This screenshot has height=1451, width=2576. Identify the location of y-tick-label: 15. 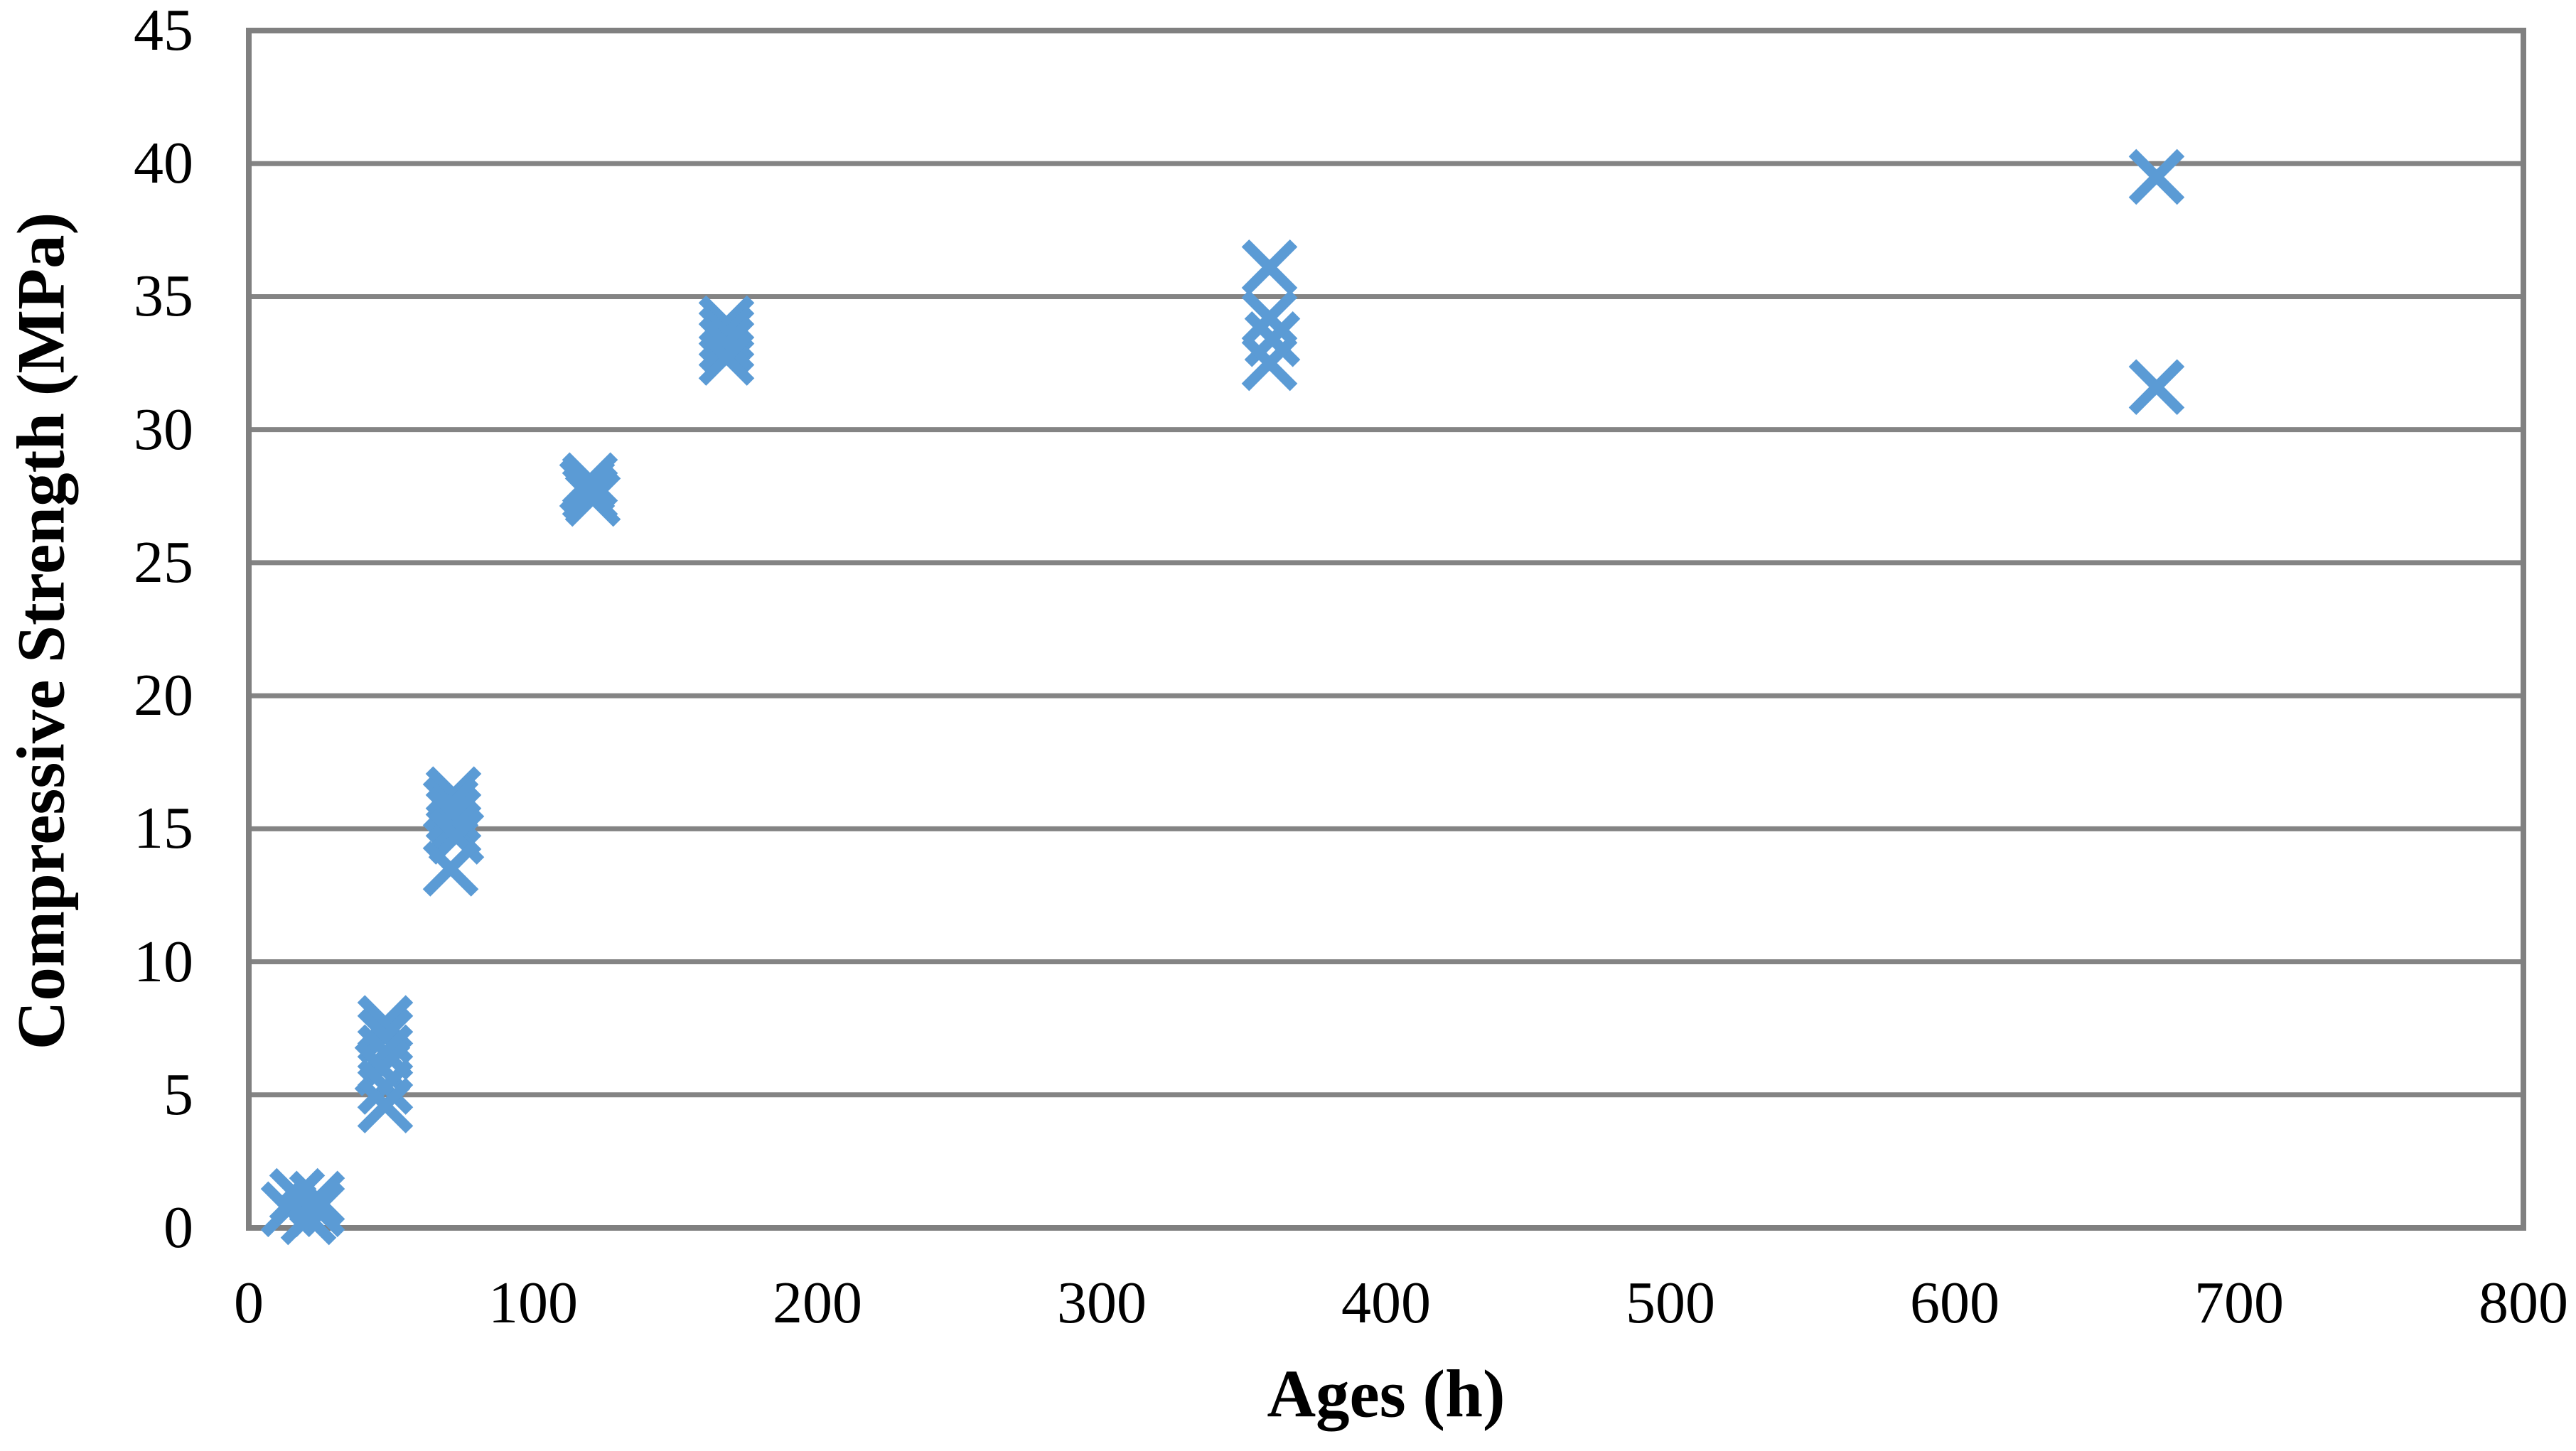
(163, 828).